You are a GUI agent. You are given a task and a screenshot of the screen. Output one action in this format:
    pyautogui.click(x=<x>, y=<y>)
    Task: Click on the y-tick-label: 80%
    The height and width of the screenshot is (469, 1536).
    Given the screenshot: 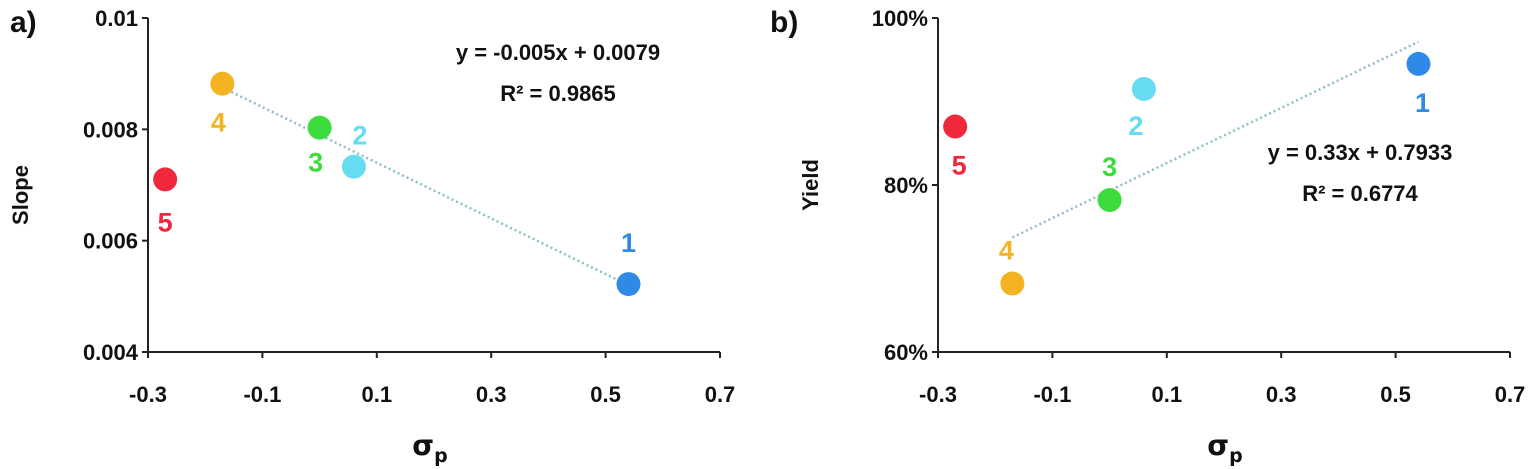 What is the action you would take?
    pyautogui.click(x=906, y=185)
    